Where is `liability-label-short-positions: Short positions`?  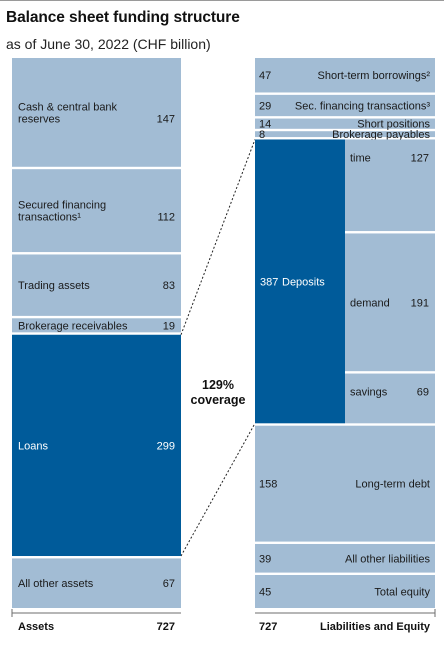 liability-label-short-positions: Short positions is located at coordinates (393, 125).